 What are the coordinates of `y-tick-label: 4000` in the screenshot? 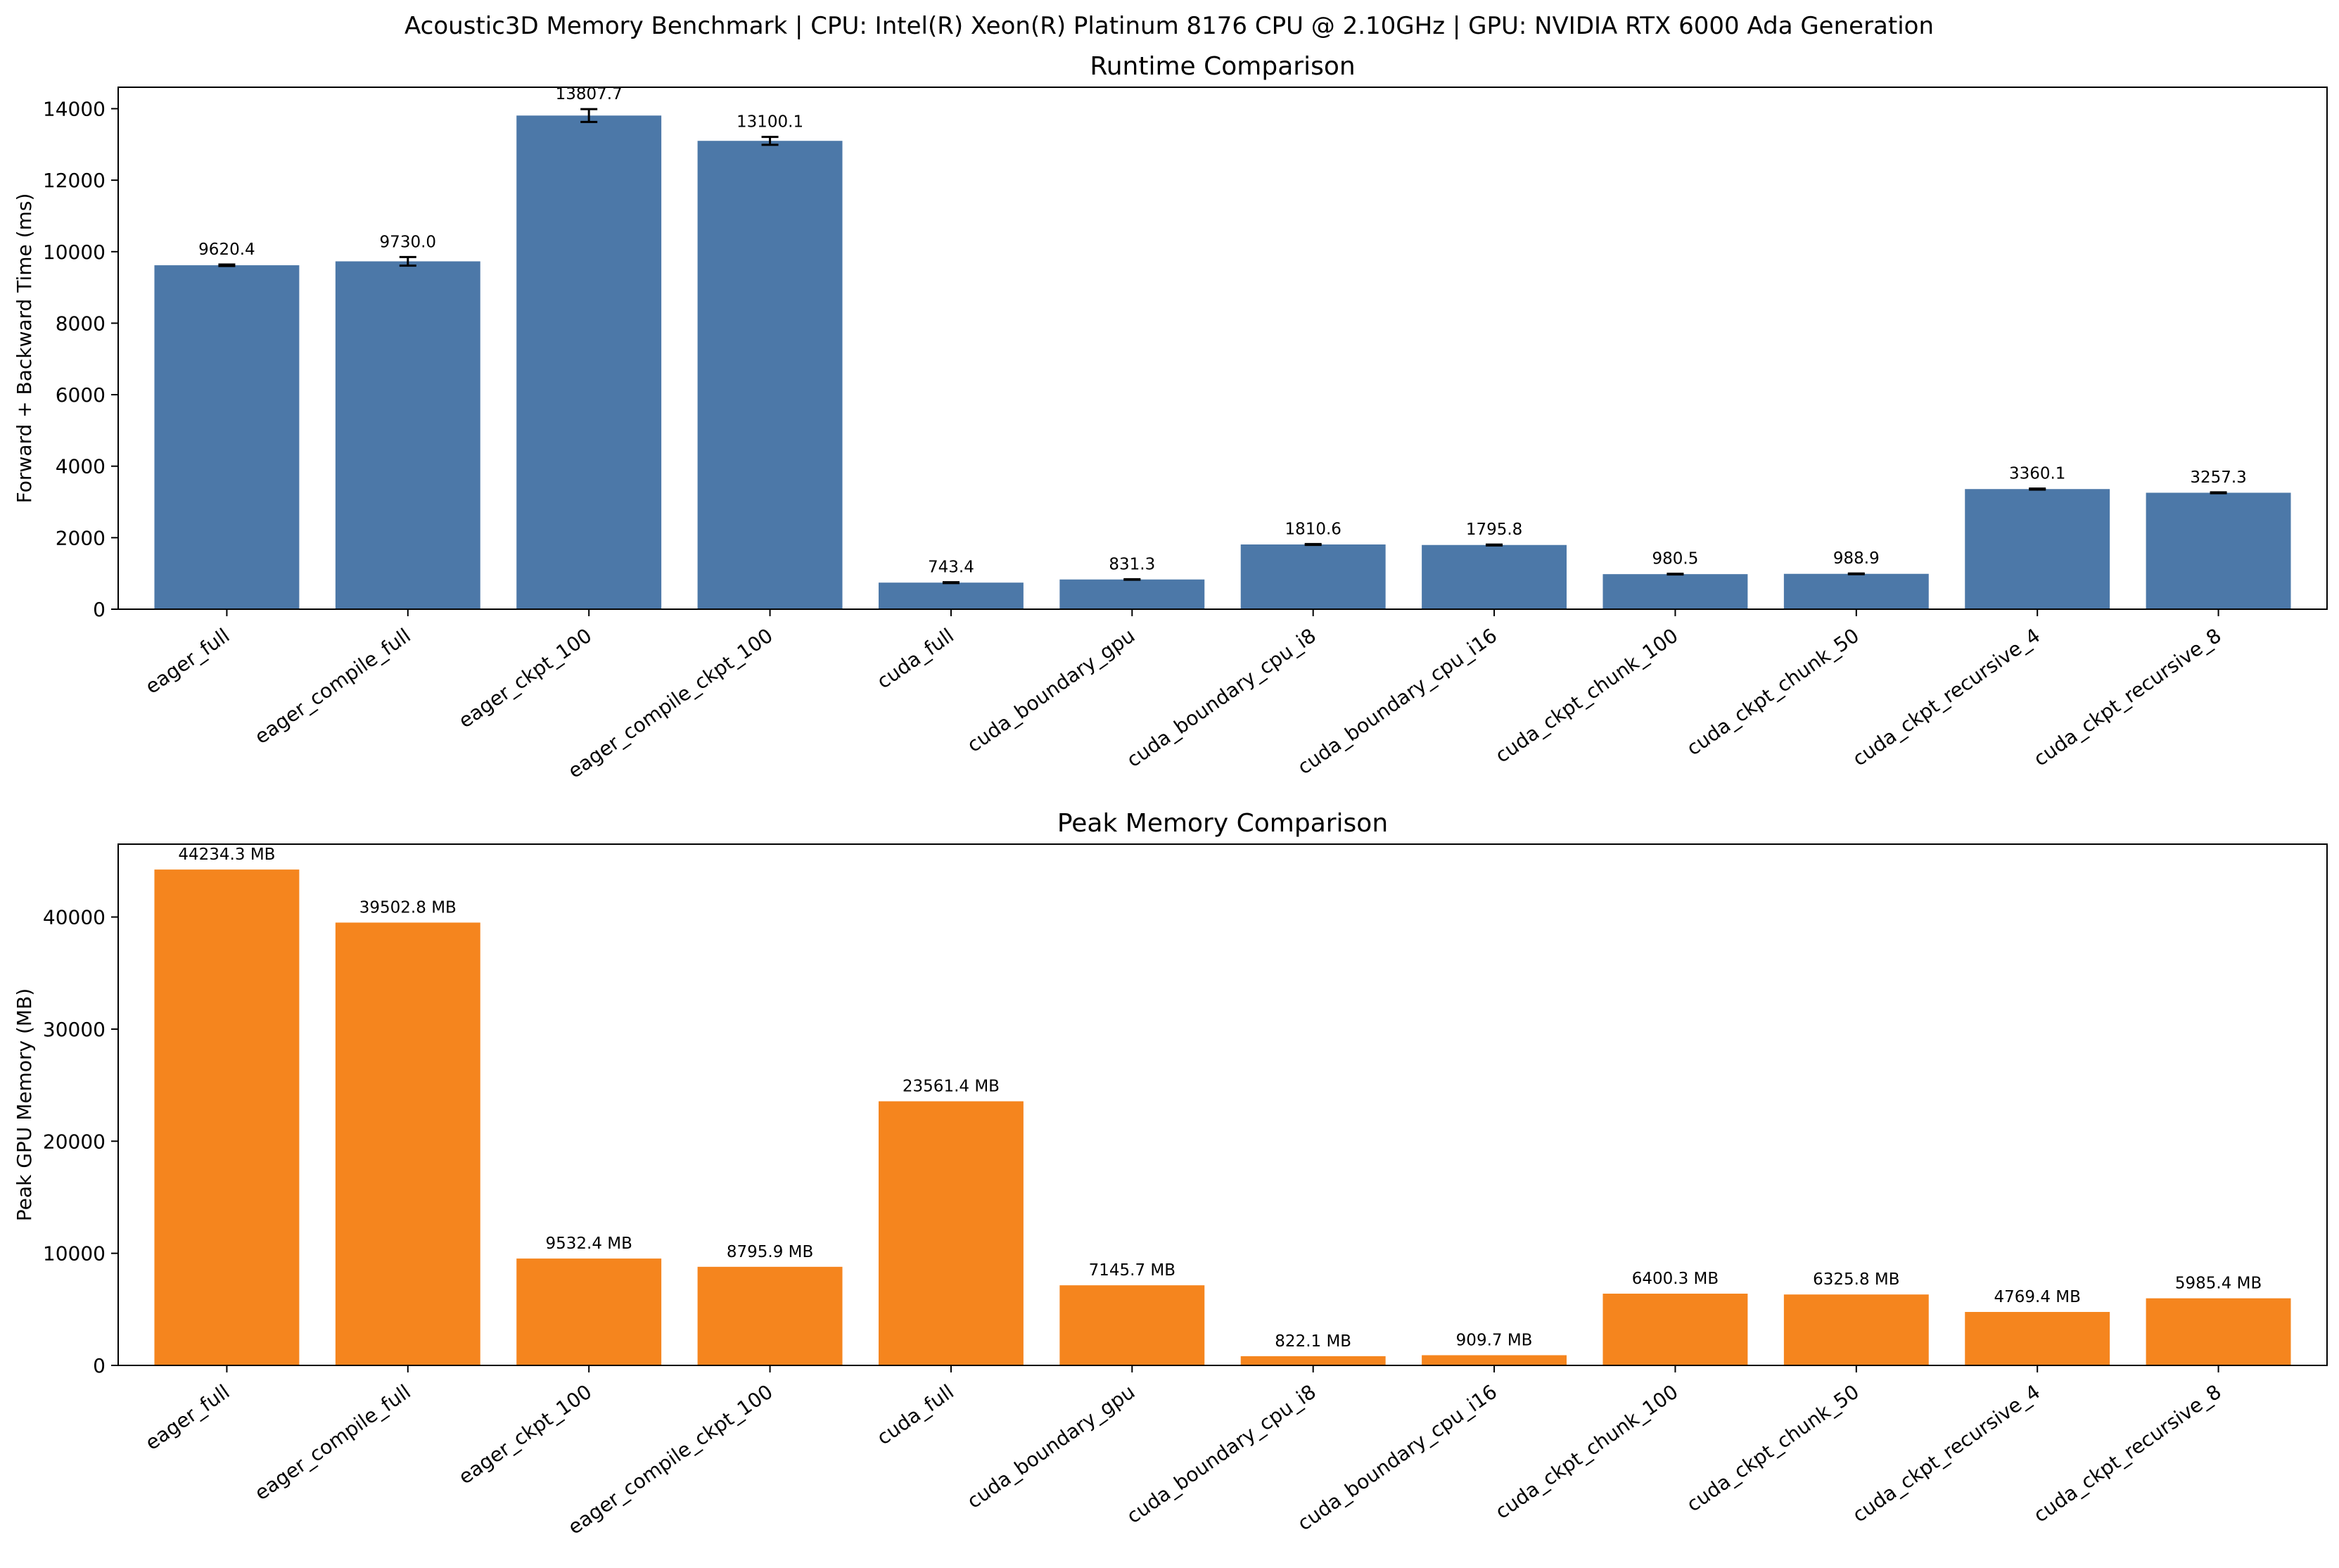 It's located at (81, 467).